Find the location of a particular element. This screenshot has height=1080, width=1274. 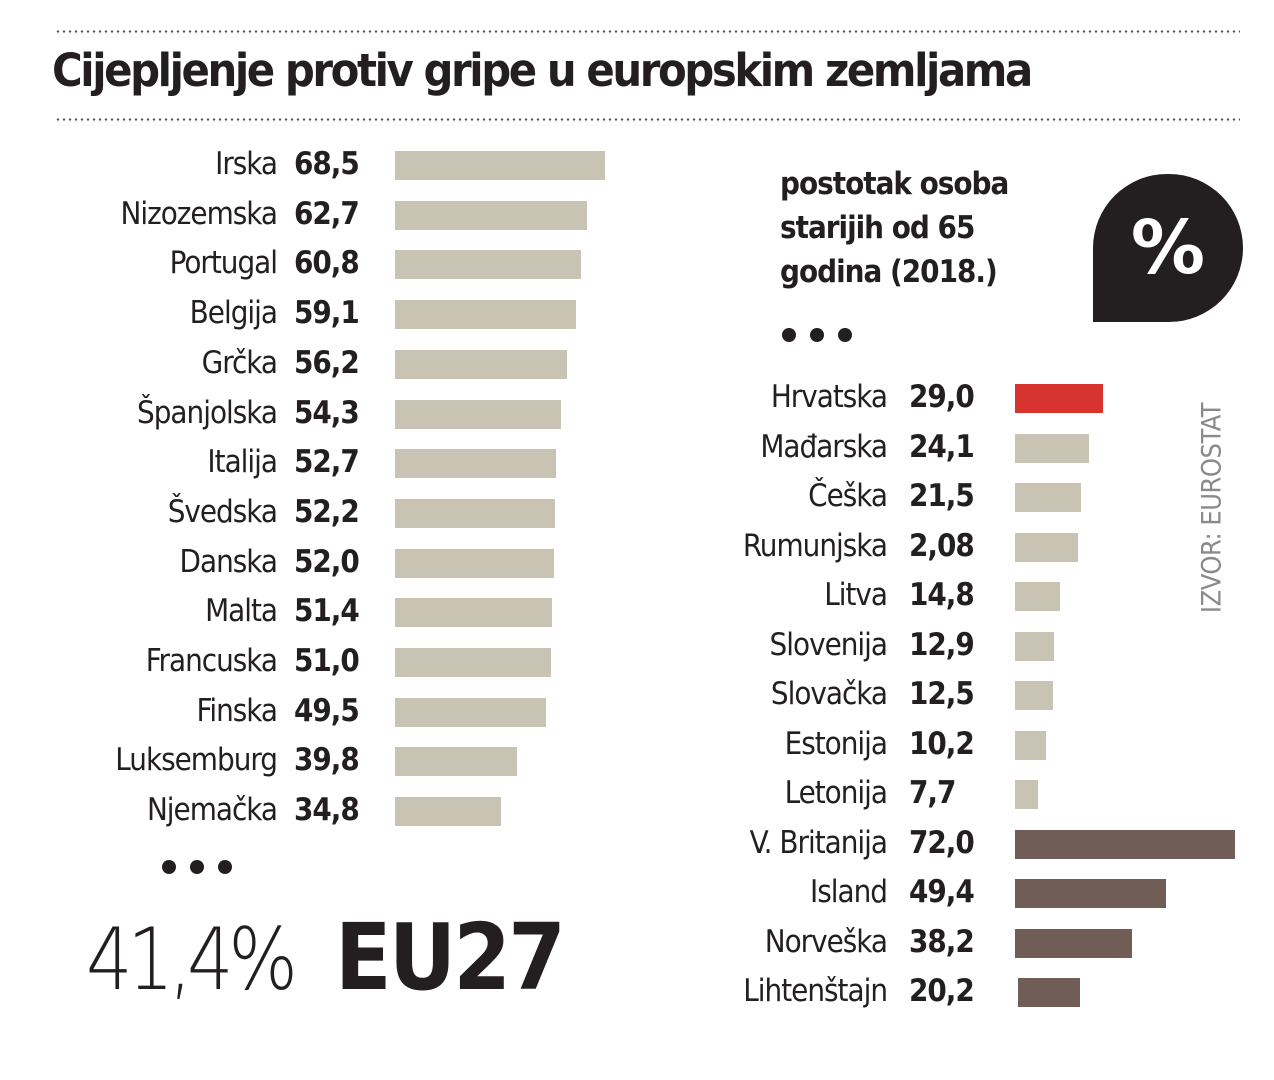

subtitle-line: godina (2018.) is located at coordinates (889, 272).